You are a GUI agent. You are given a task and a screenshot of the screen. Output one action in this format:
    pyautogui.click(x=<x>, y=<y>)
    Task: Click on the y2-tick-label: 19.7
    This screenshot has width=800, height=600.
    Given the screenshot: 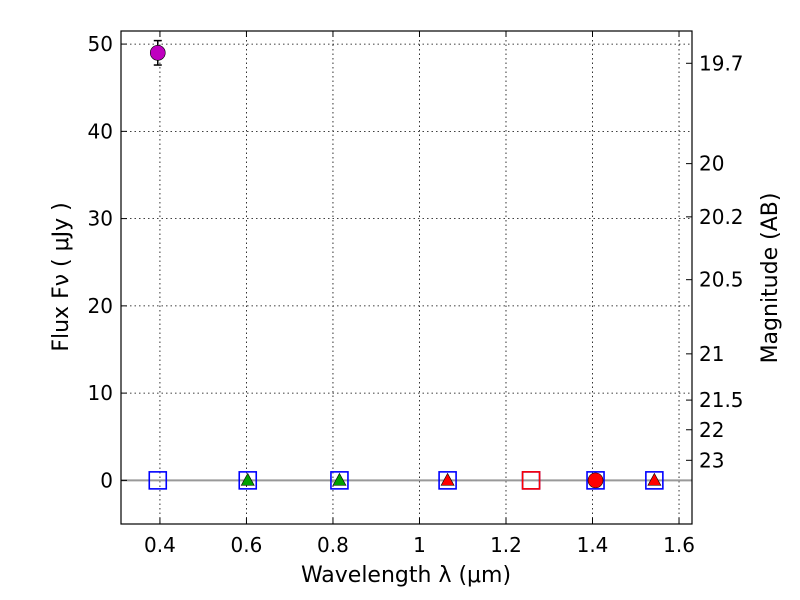 What is the action you would take?
    pyautogui.click(x=721, y=63)
    